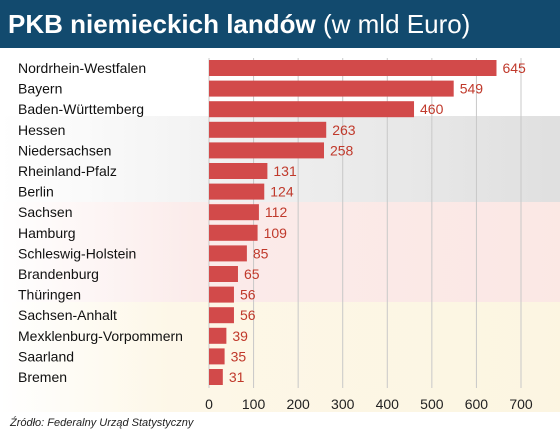 Image resolution: width=560 pixels, height=440 pixels. I want to click on x-tick-label: 0, so click(209, 404).